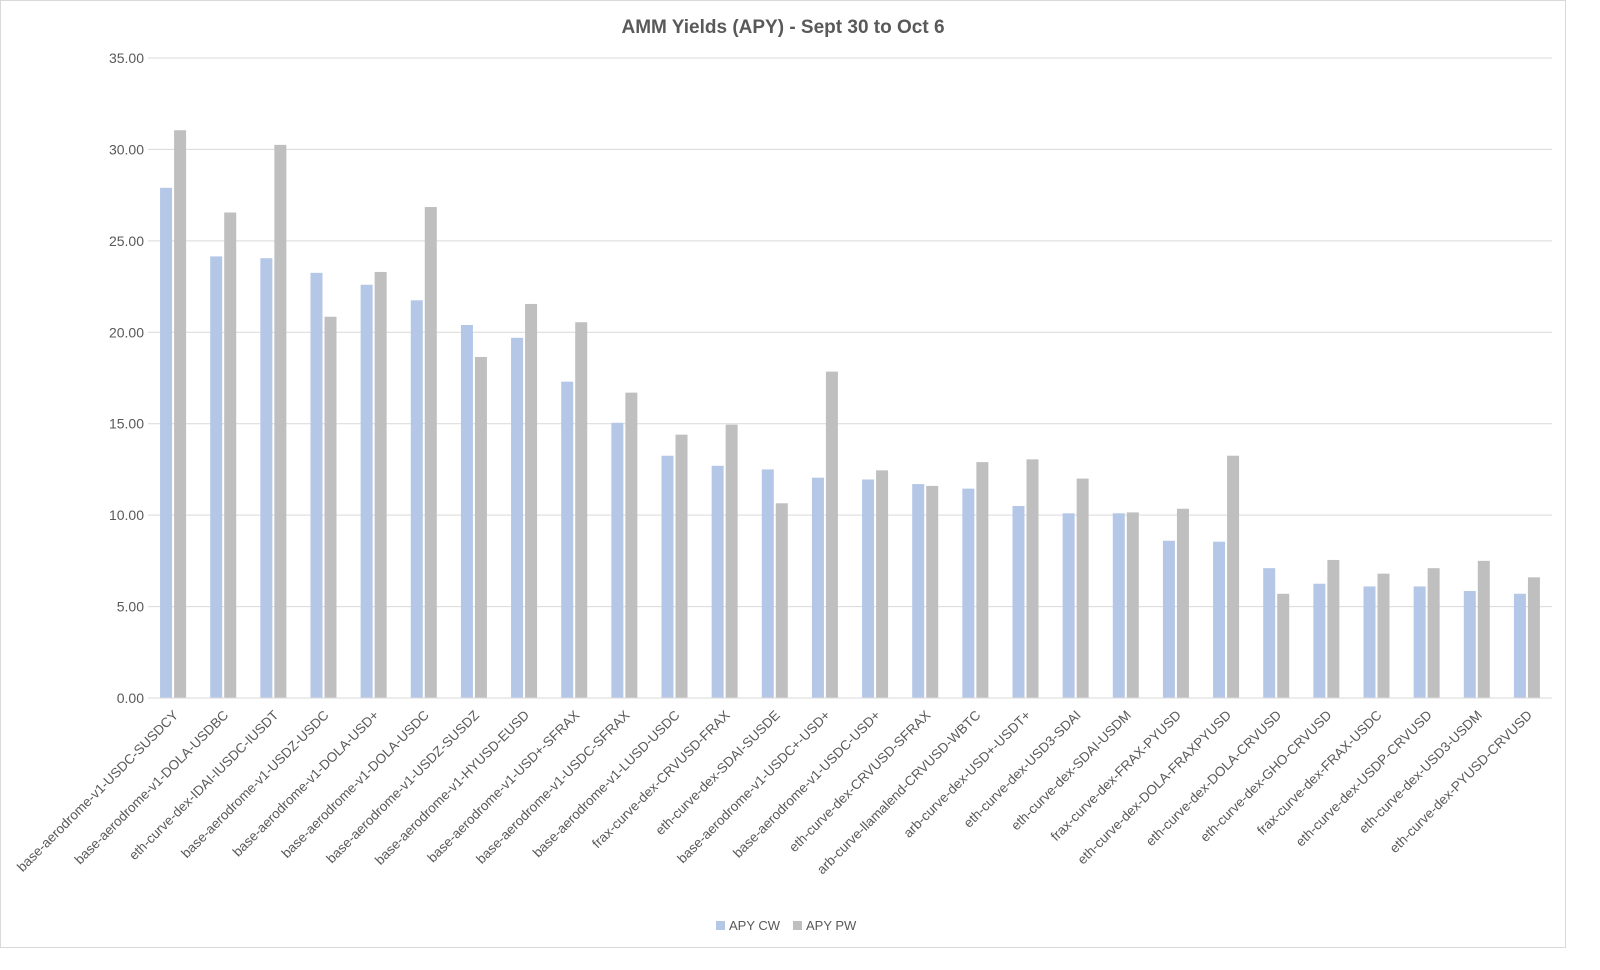 The width and height of the screenshot is (1600, 970). What do you see at coordinates (126, 241) in the screenshot?
I see `y-tick-label: 25.00` at bounding box center [126, 241].